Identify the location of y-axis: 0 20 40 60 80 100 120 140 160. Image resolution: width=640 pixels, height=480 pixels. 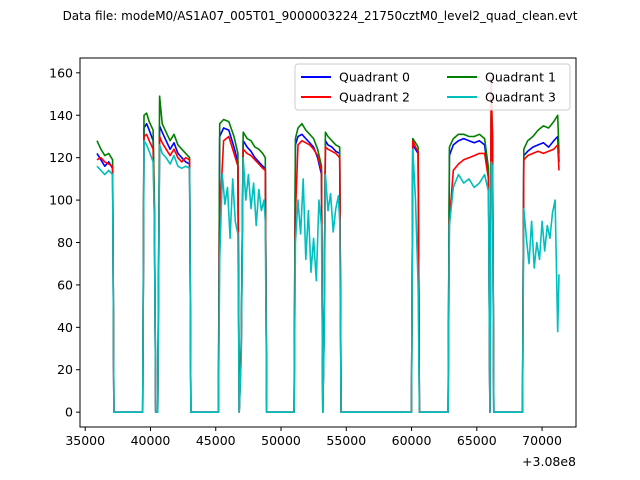
(64, 242).